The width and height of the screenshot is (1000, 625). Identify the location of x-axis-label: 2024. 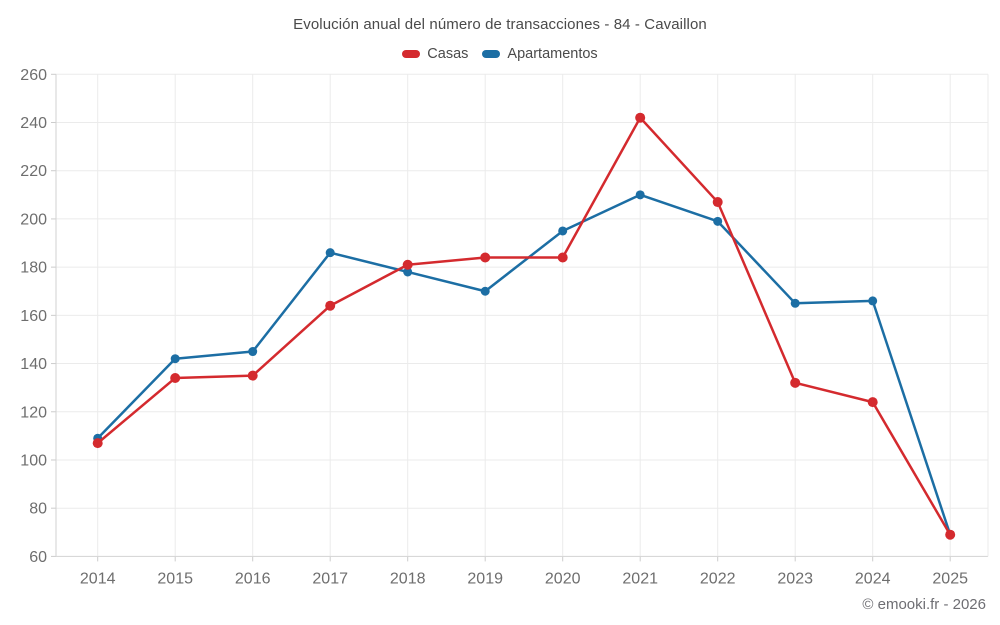
(873, 578).